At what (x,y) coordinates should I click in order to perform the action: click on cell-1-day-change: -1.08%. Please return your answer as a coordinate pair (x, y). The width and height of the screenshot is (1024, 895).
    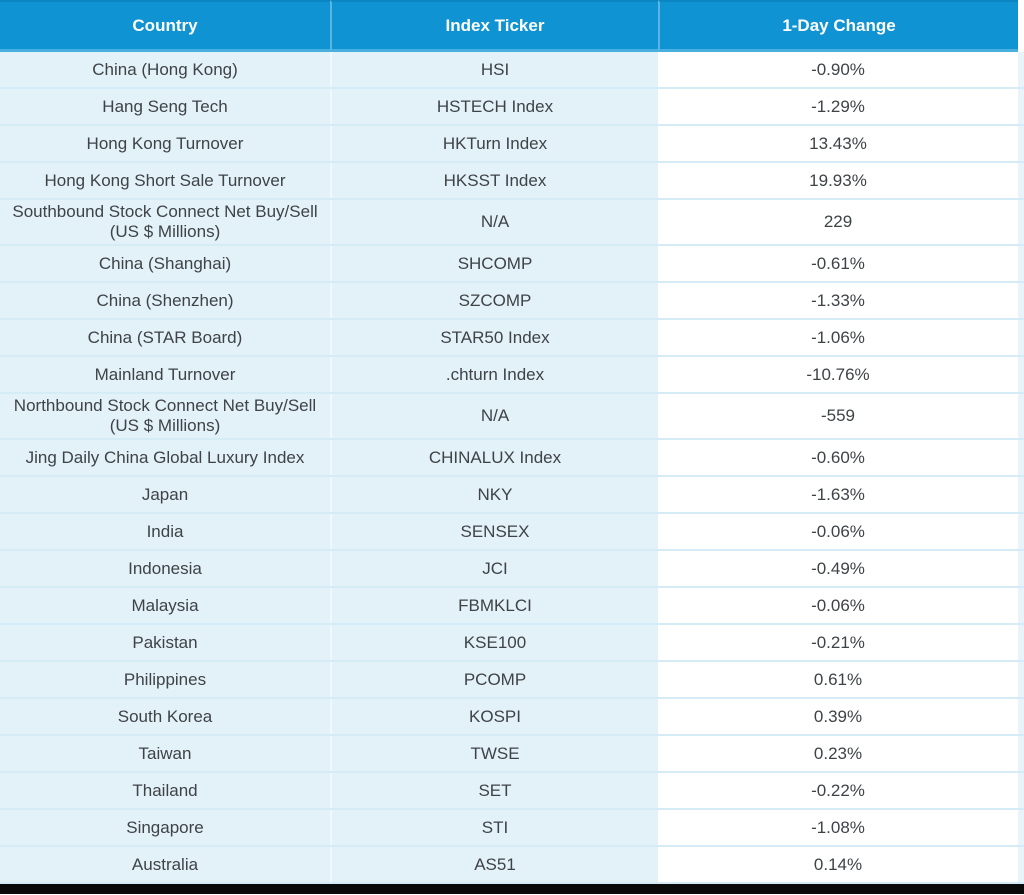
    Looking at the image, I should click on (838, 827).